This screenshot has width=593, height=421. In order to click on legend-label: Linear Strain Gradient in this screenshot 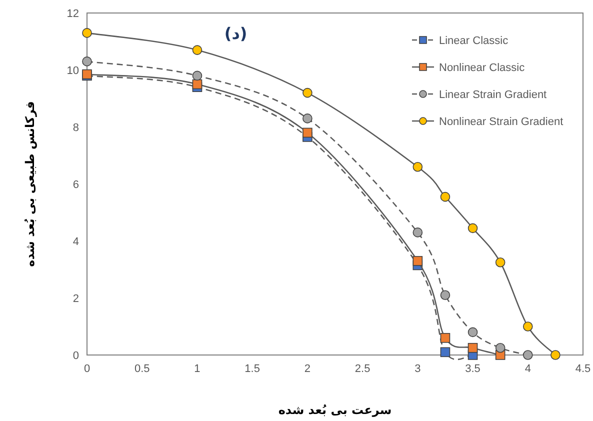, I will do `click(493, 95)`.